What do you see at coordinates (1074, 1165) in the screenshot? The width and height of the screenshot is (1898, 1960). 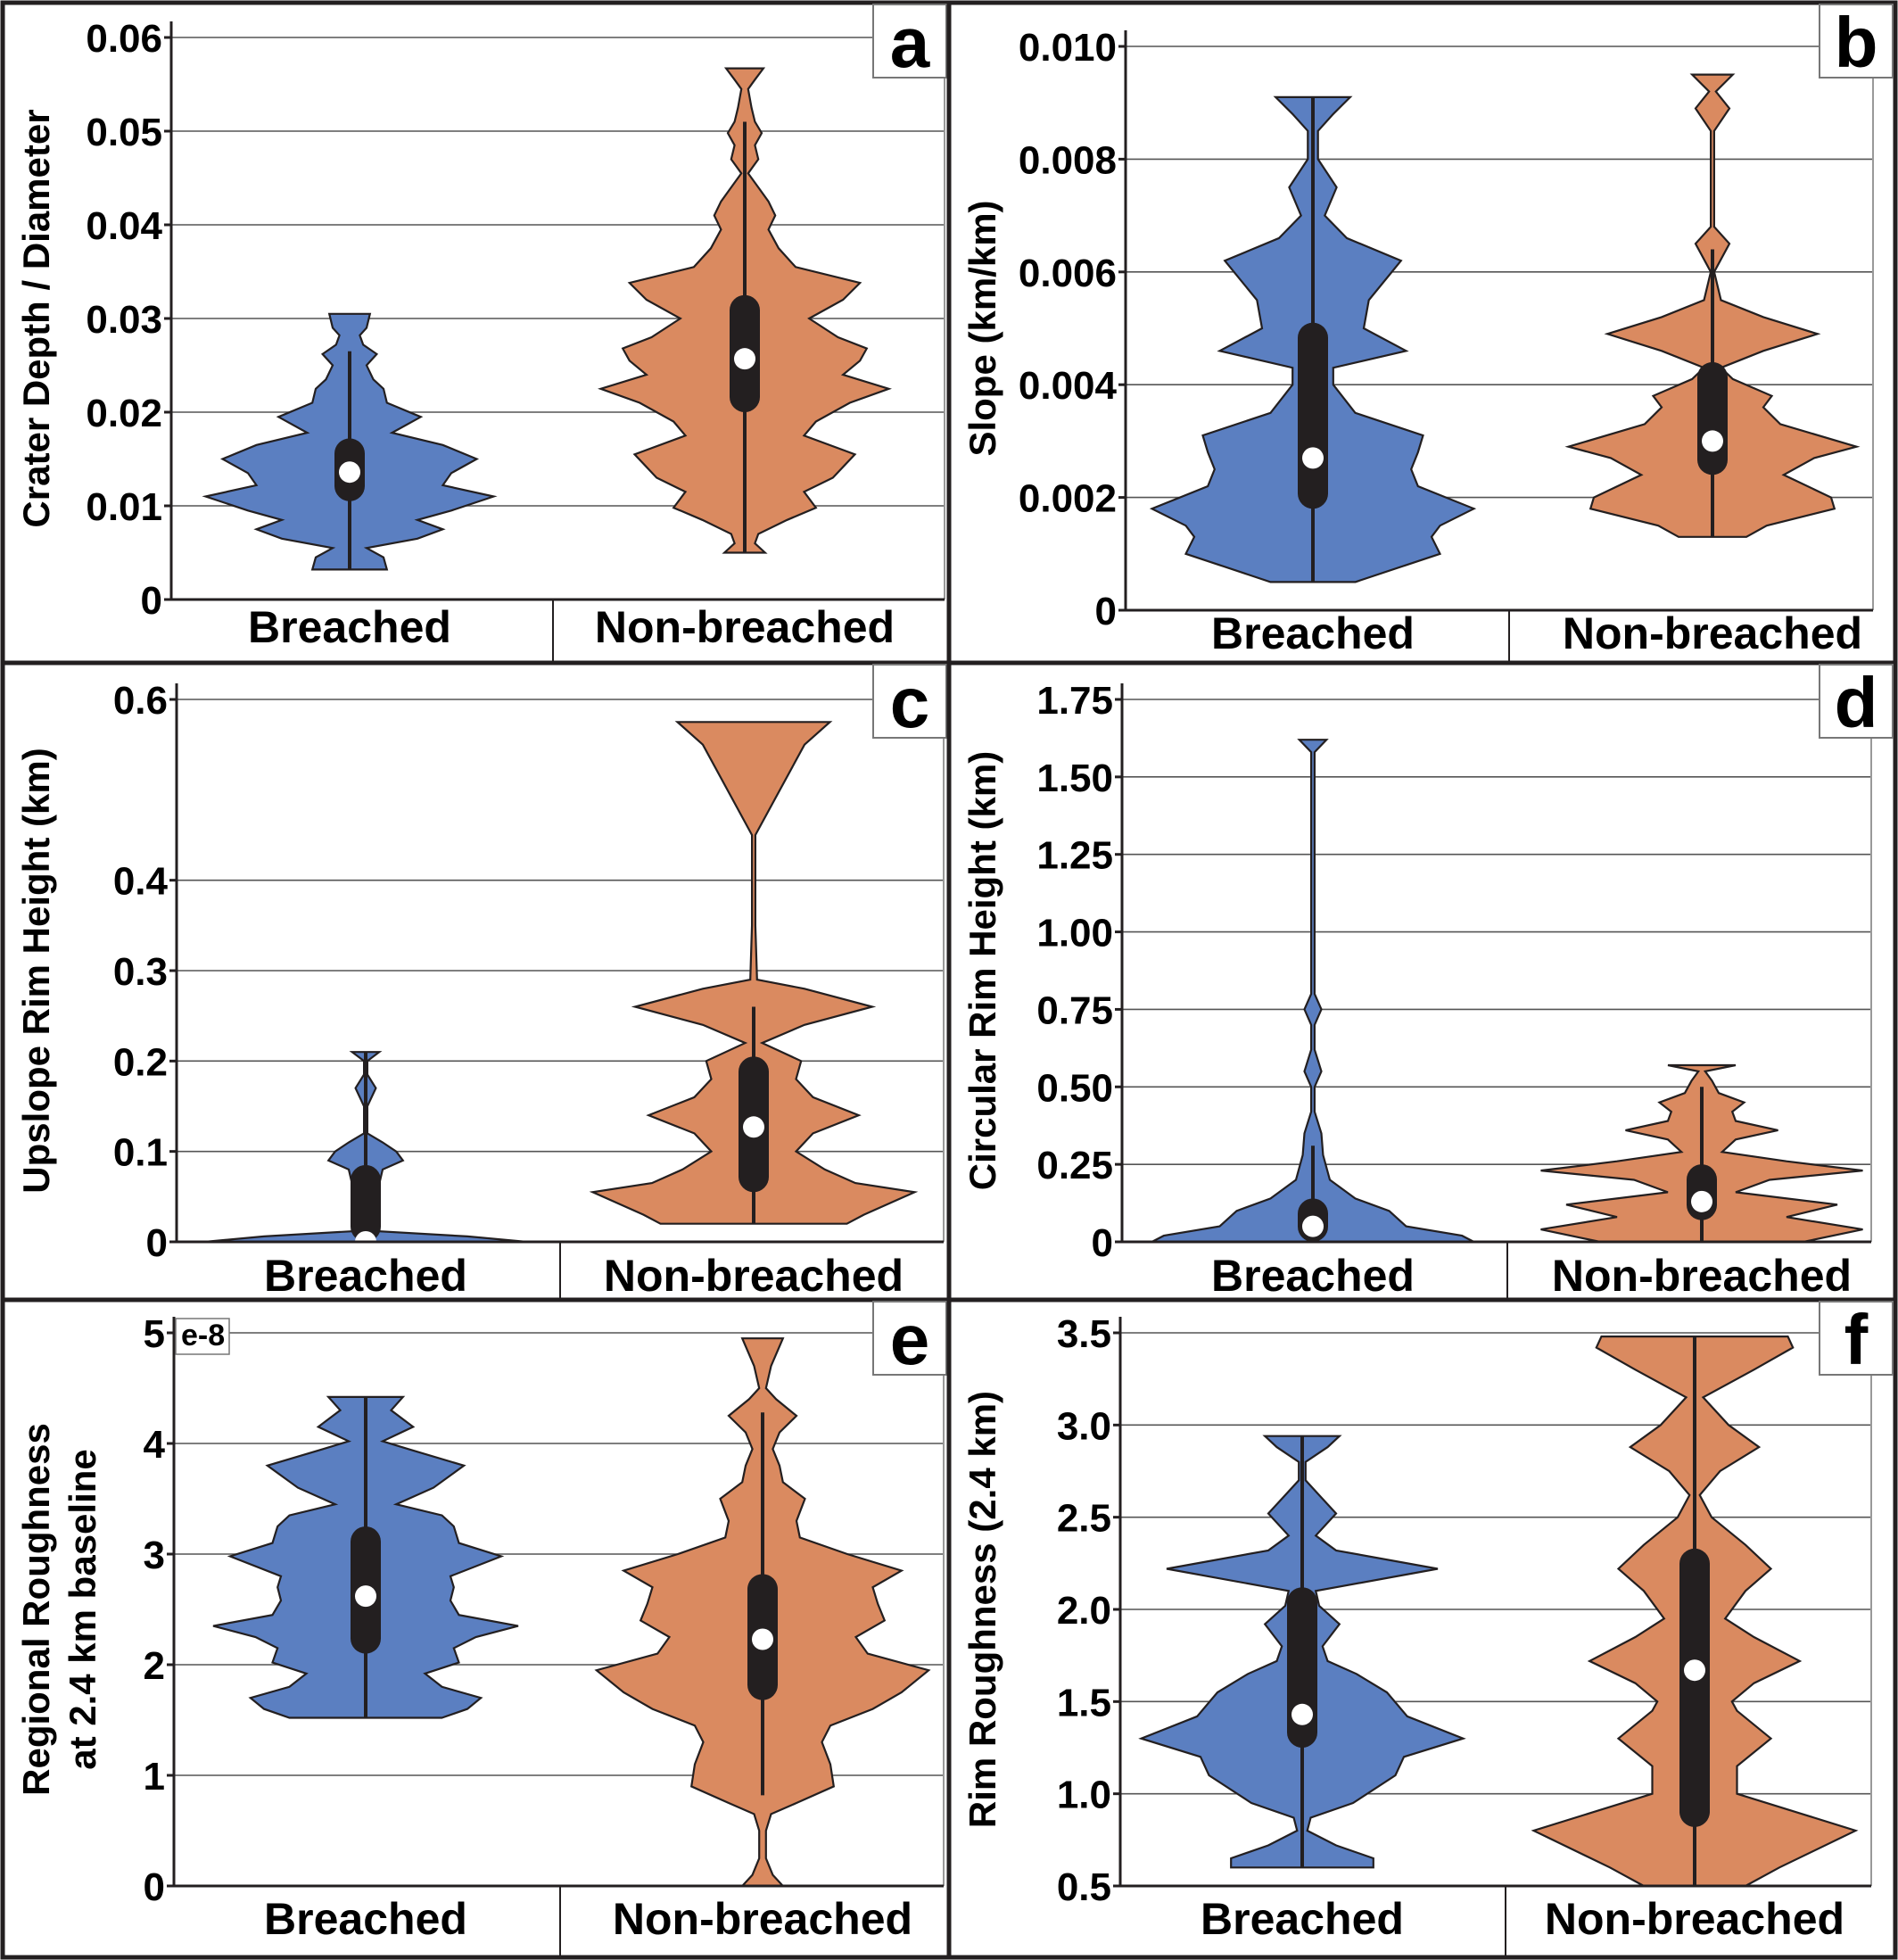 I see `y-tick-label: 0.25` at bounding box center [1074, 1165].